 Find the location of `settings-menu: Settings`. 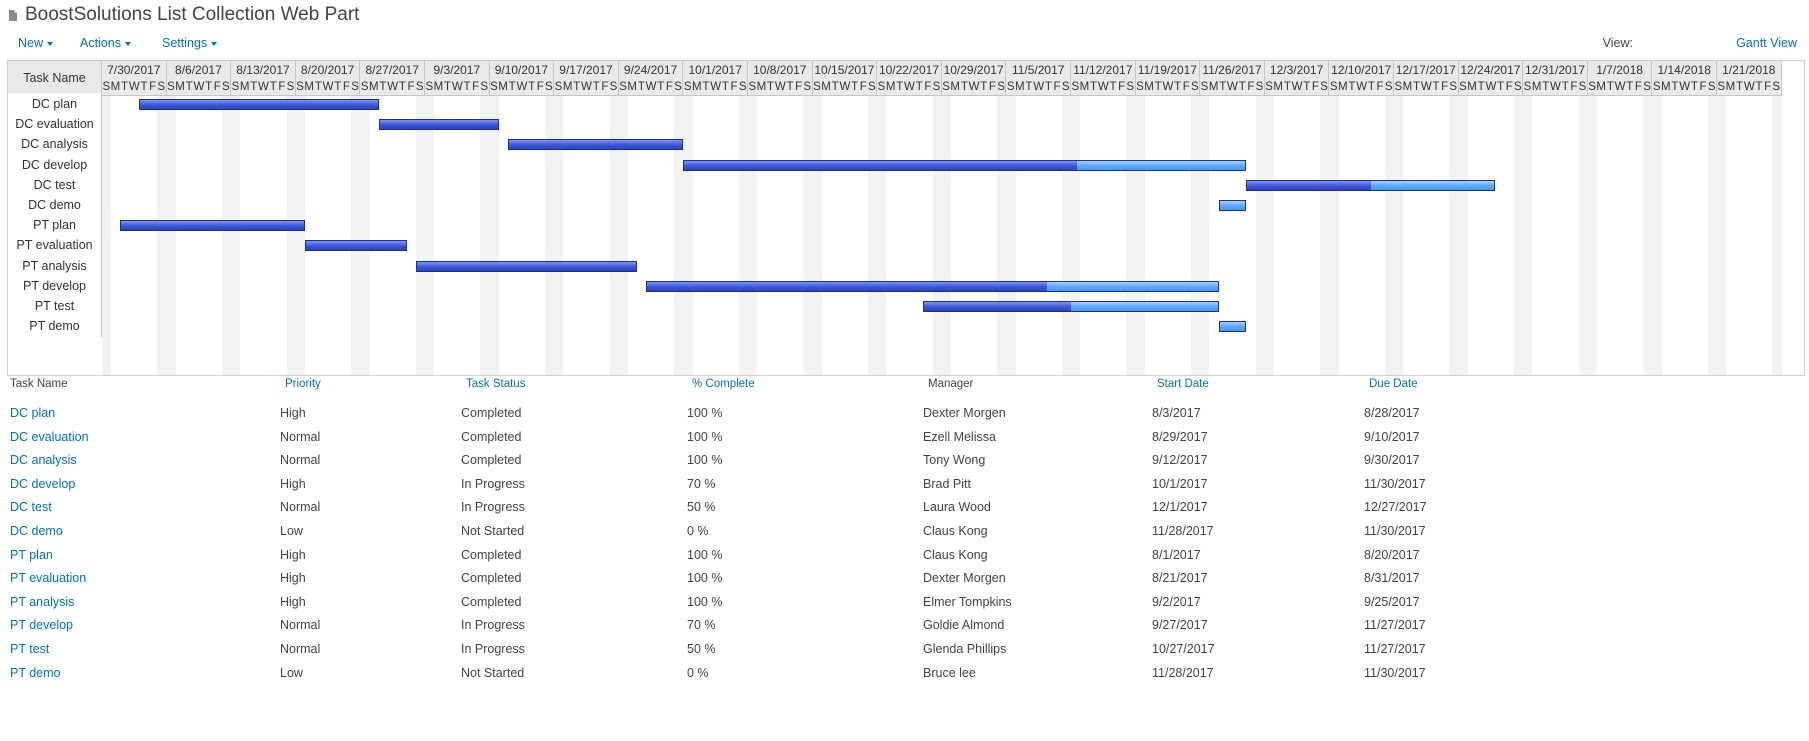

settings-menu: Settings is located at coordinates (190, 43).